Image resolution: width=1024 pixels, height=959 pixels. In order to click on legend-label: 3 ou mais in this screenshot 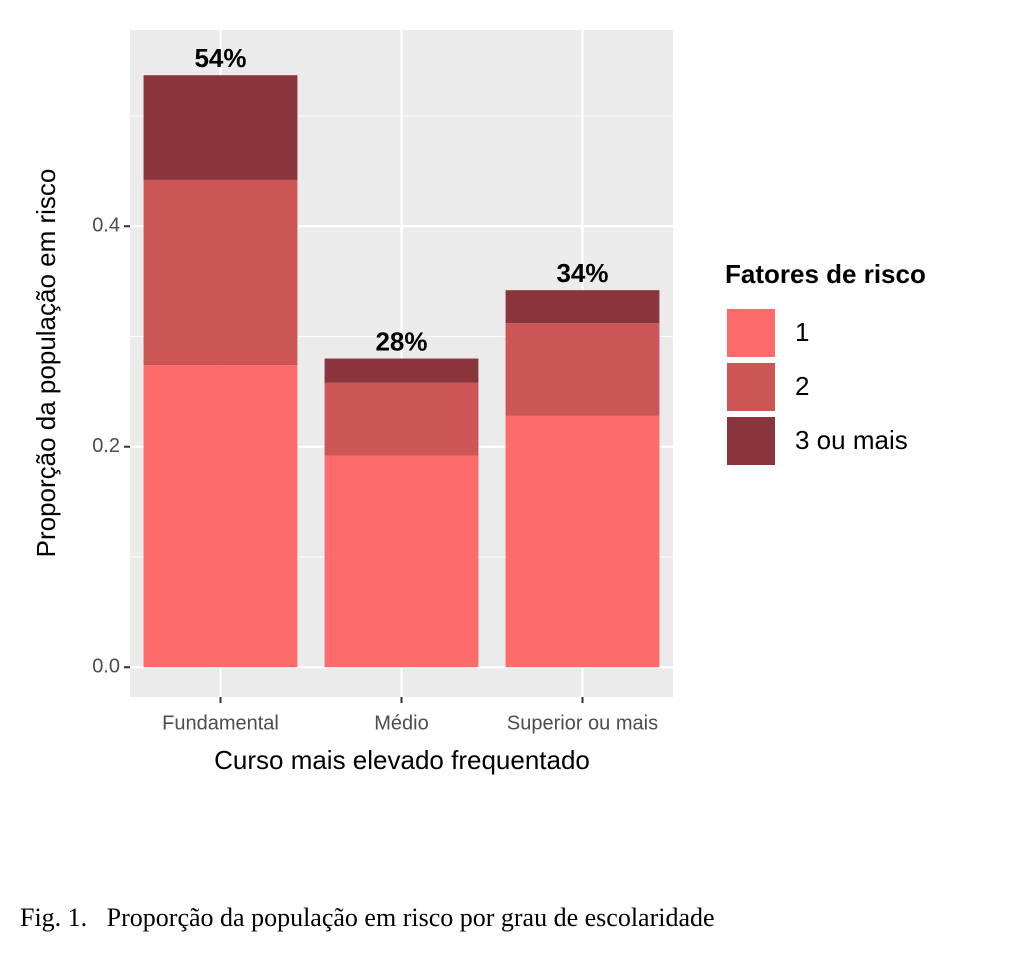, I will do `click(851, 440)`.